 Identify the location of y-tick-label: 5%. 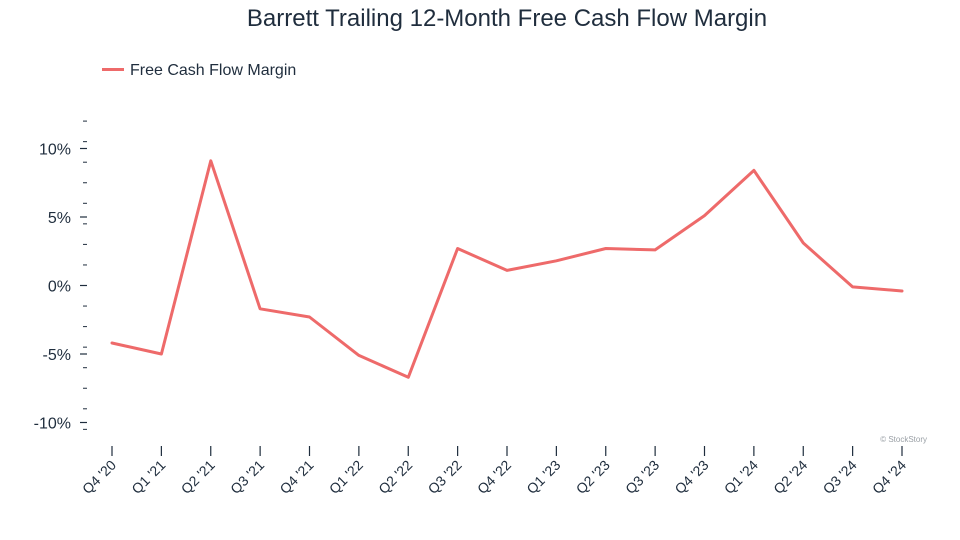
(59, 218).